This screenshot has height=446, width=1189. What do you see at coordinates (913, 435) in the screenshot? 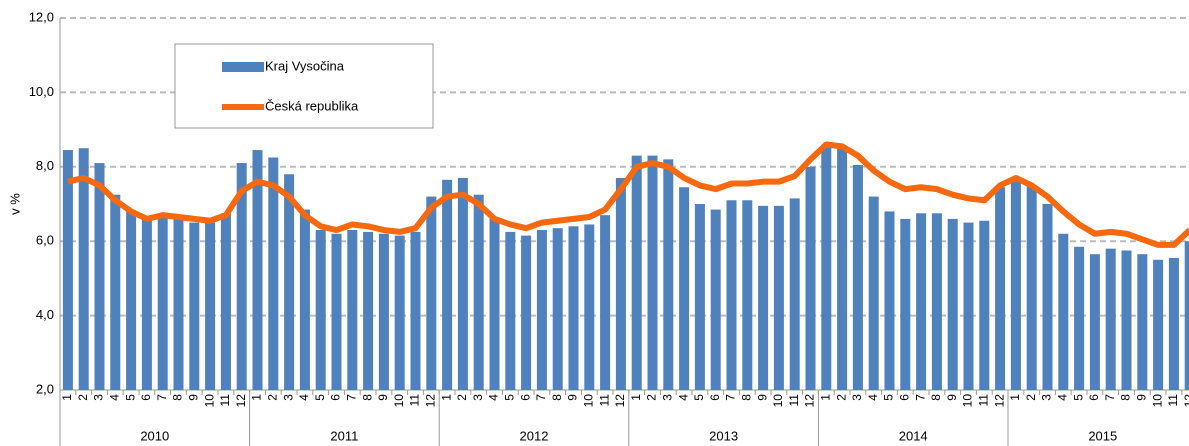
I see `year-label: 2014` at bounding box center [913, 435].